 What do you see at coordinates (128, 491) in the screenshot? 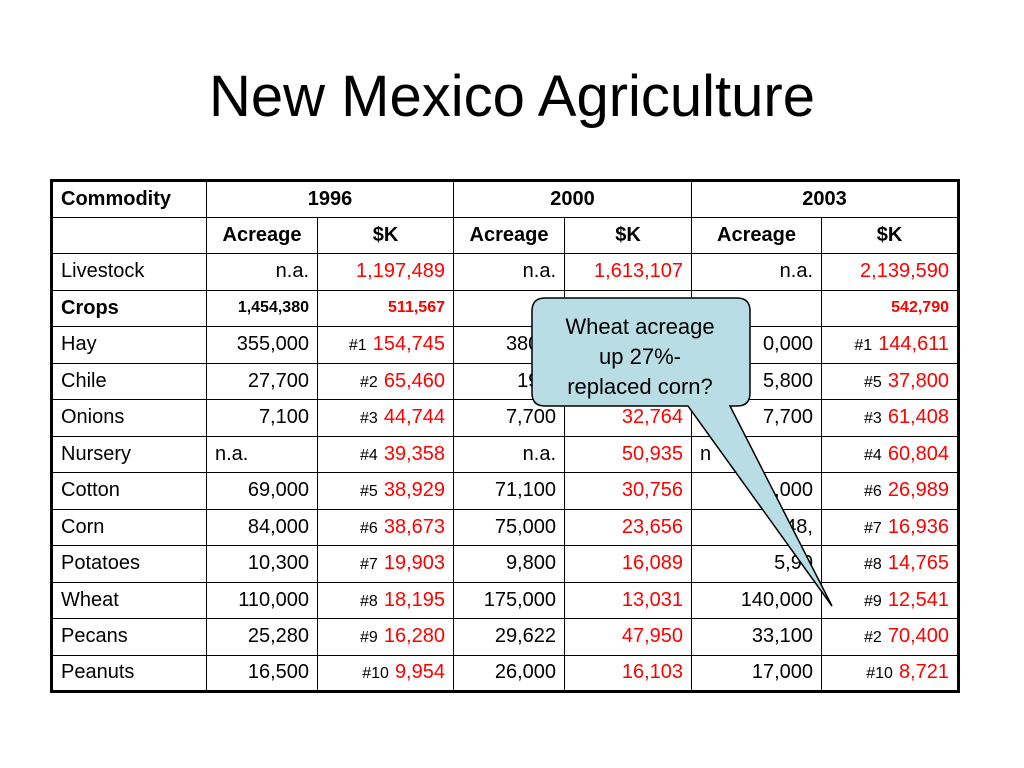
I see `commodity-cell: Cotton` at bounding box center [128, 491].